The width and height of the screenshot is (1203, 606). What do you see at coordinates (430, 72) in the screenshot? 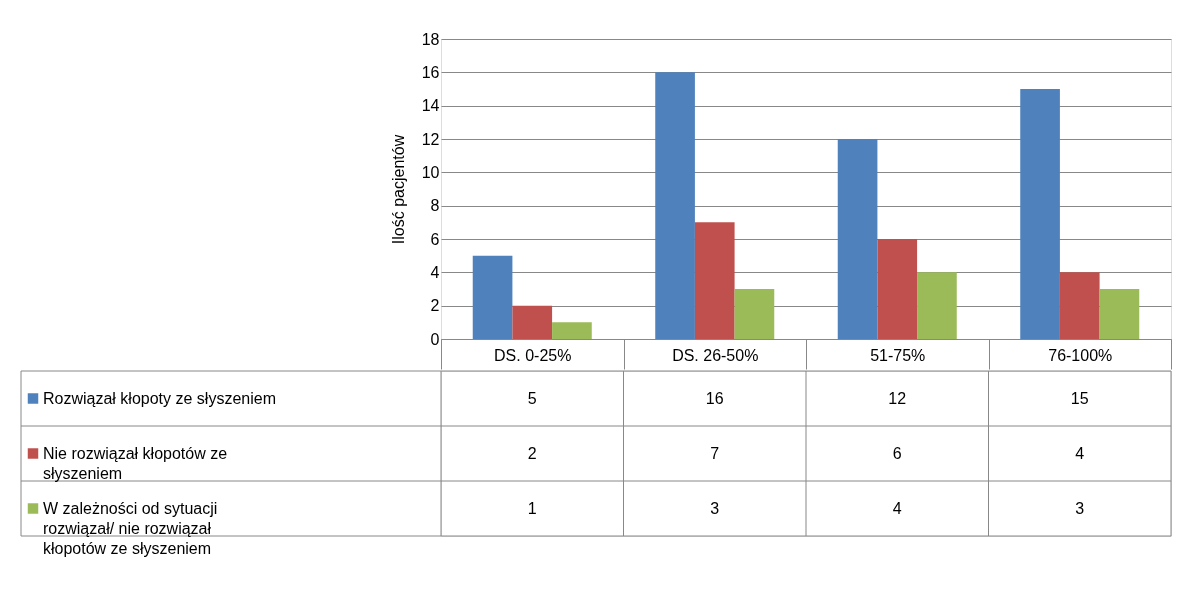
I see `y-tick-label: 16` at bounding box center [430, 72].